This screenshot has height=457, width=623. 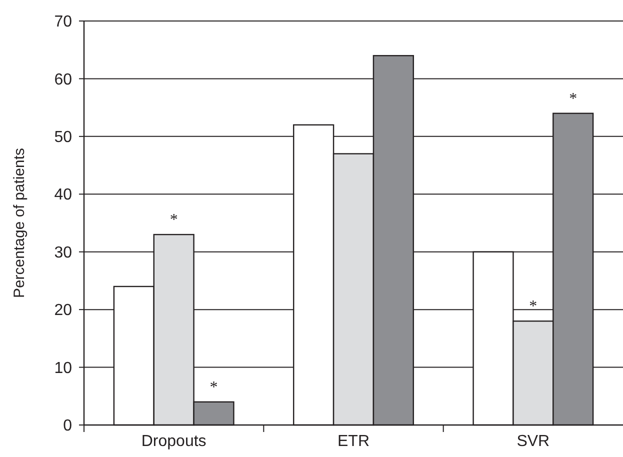 I want to click on y-tick-label: 10, so click(x=63, y=368).